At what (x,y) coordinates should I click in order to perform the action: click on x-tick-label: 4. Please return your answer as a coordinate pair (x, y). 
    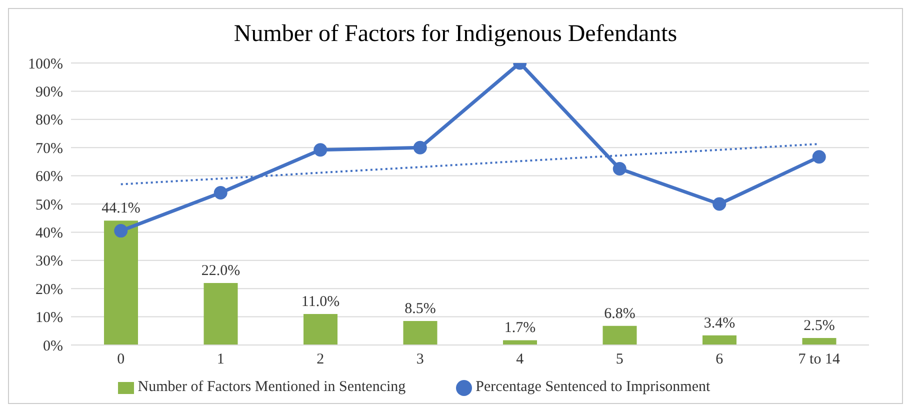
    Looking at the image, I should click on (520, 360).